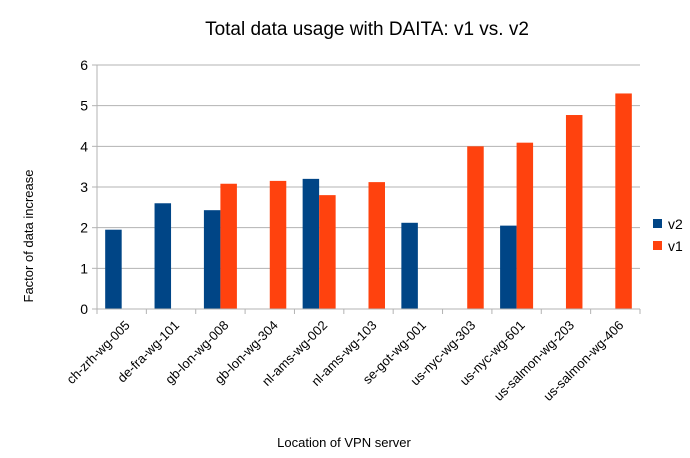 Image resolution: width=690 pixels, height=458 pixels. Describe the element at coordinates (657, 223) in the screenshot. I see `legend-swatch-v2` at that location.